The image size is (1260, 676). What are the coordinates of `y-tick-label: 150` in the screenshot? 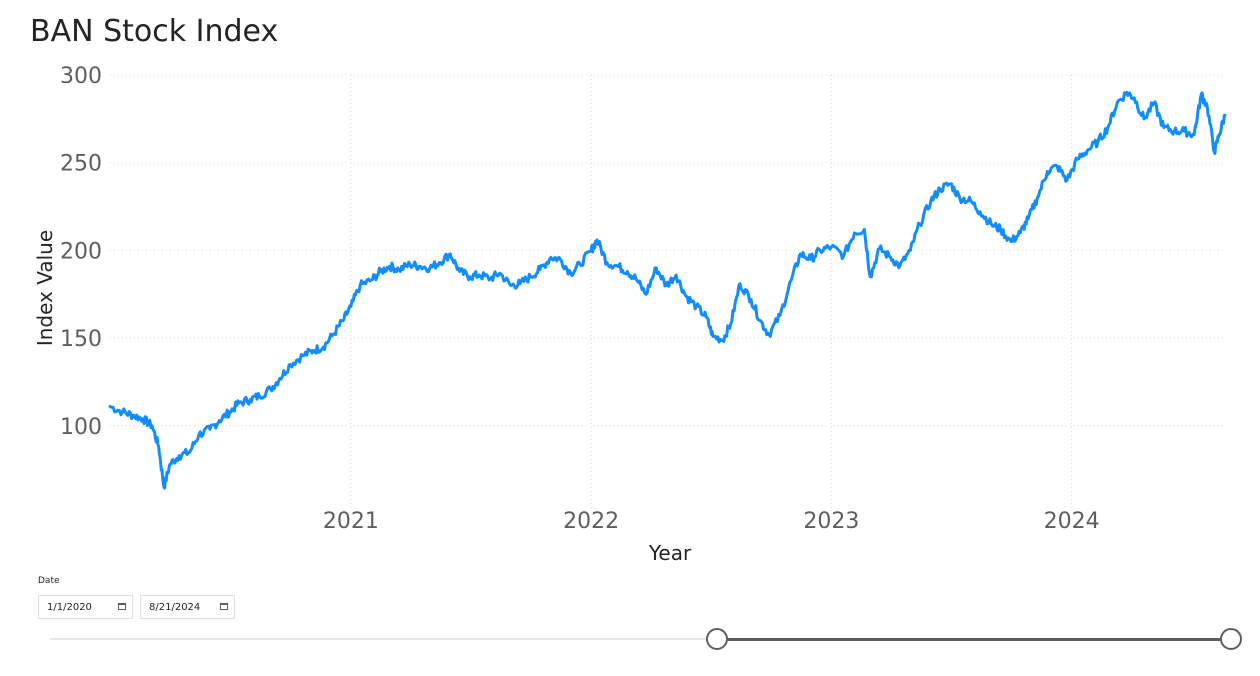 It's located at (81, 339).